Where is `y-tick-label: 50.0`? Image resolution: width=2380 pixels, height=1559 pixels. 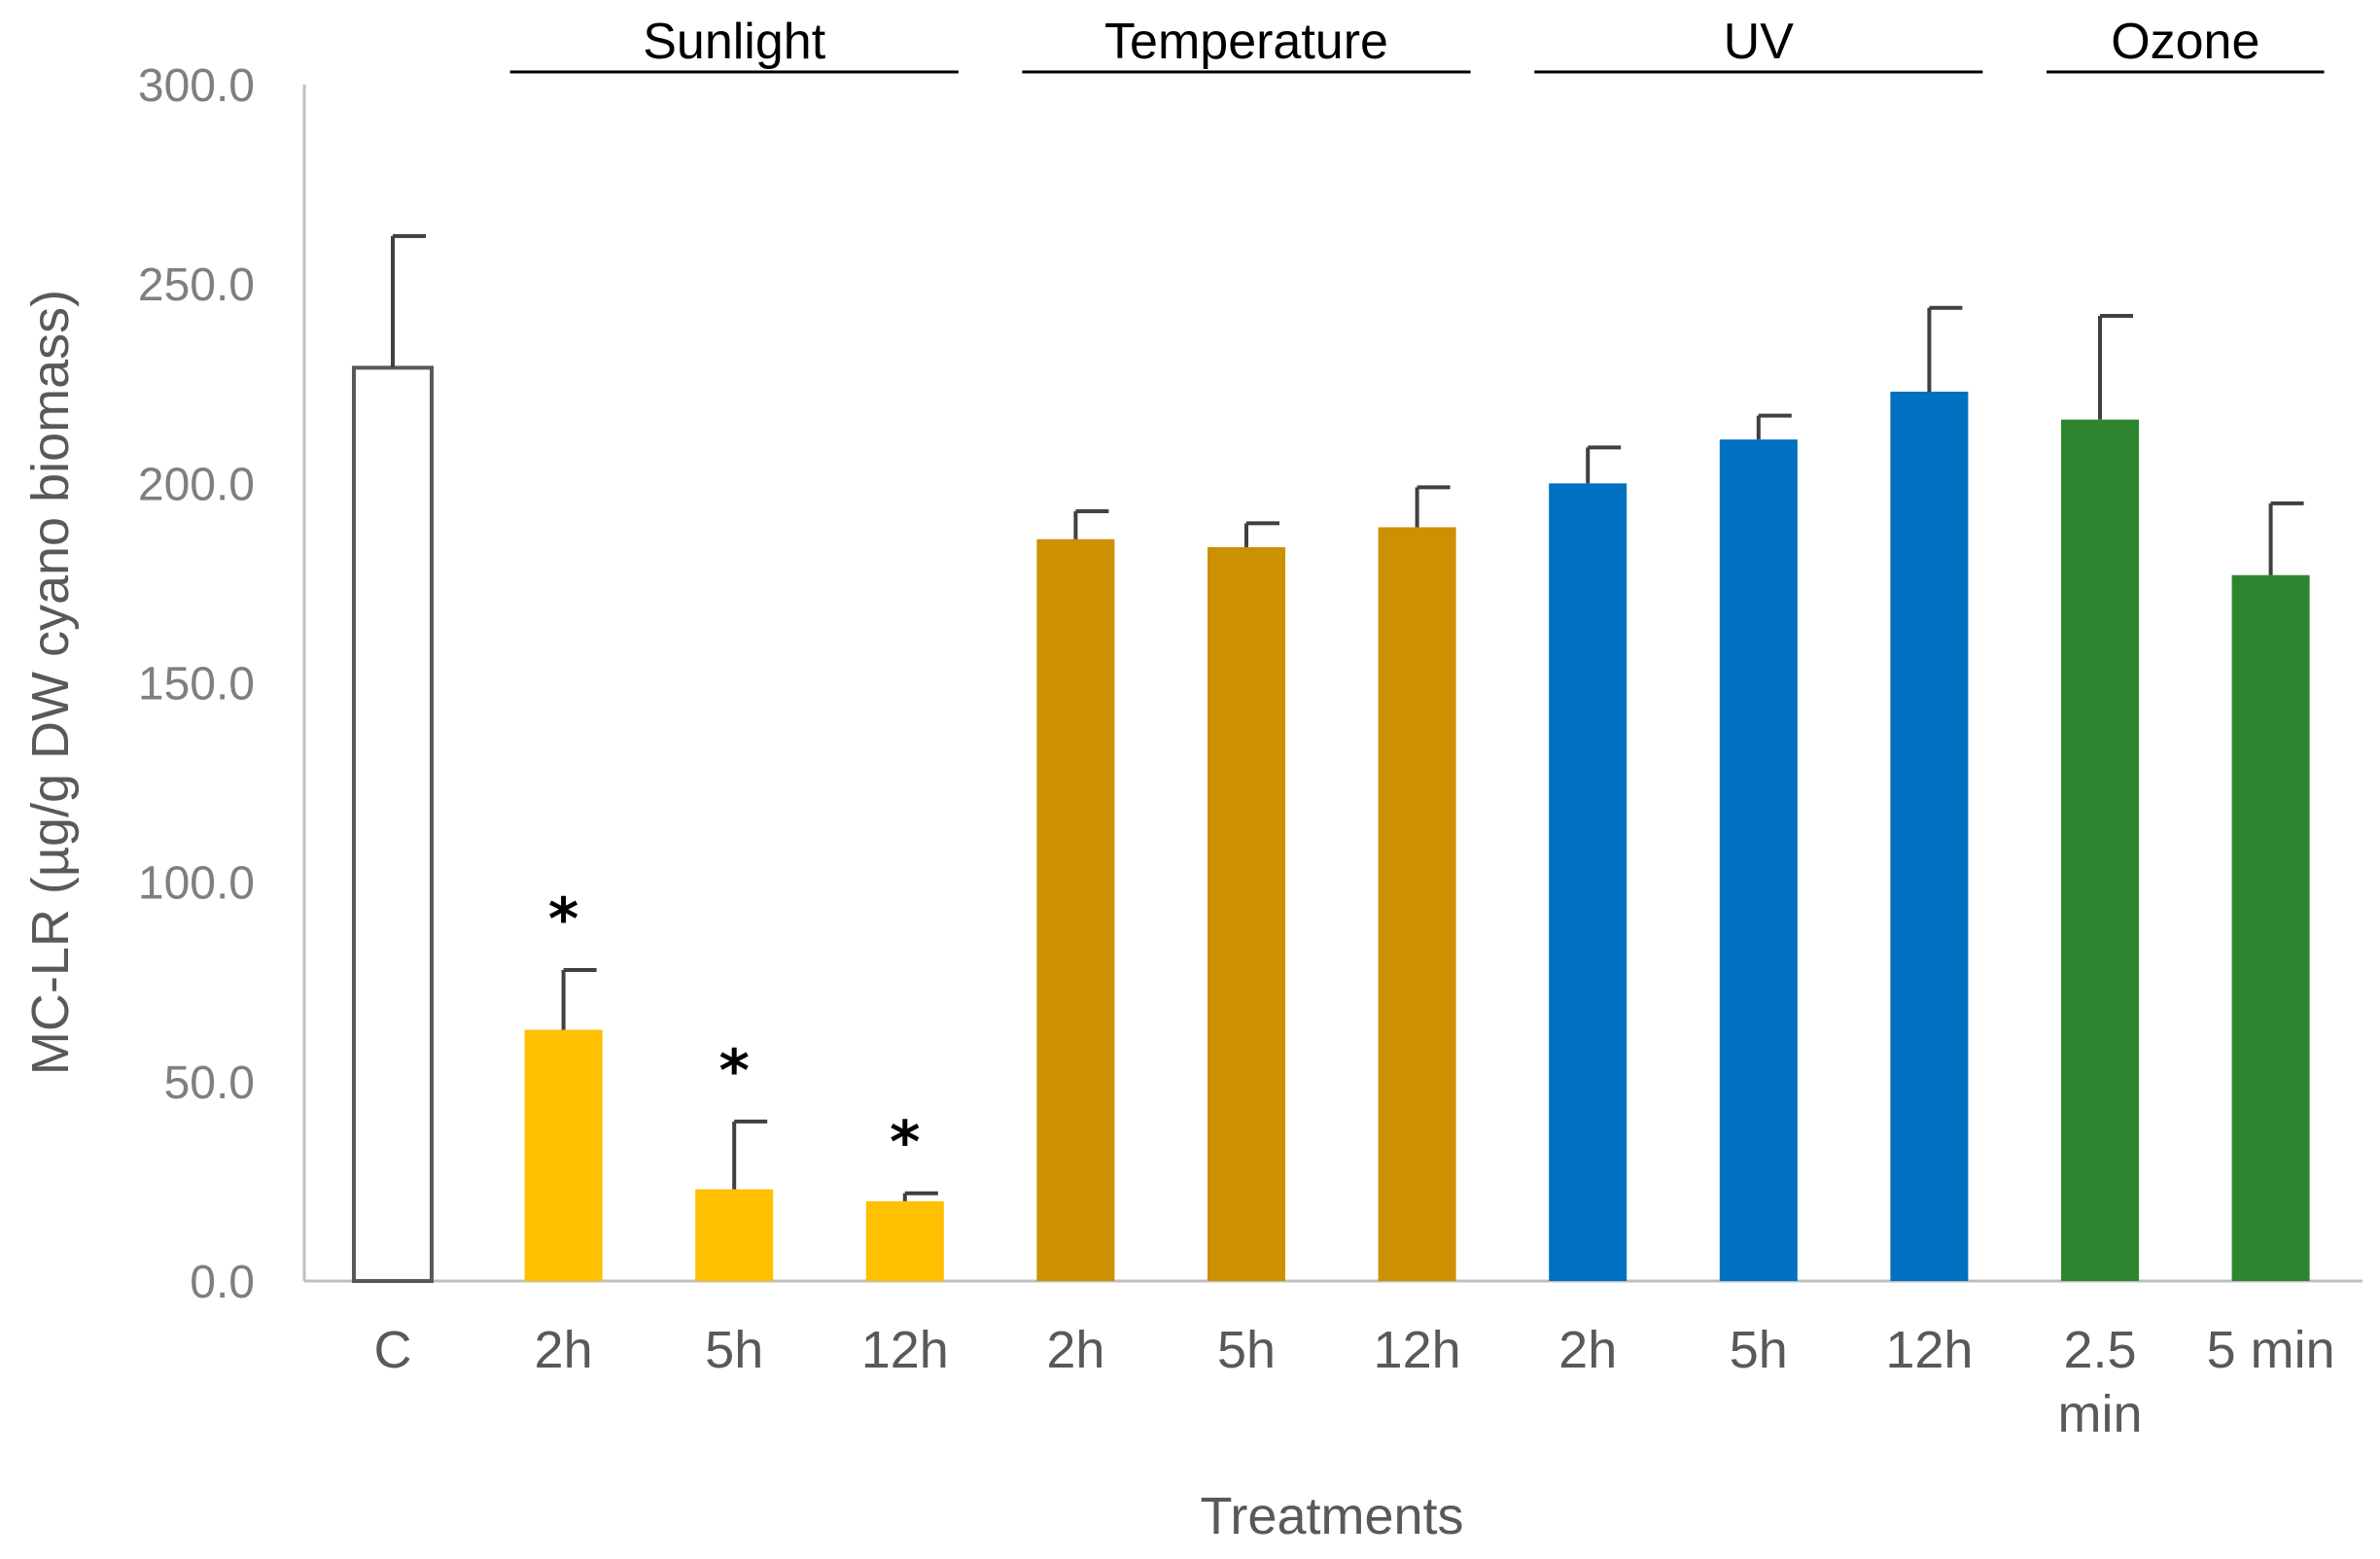 y-tick-label: 50.0 is located at coordinates (209, 1083).